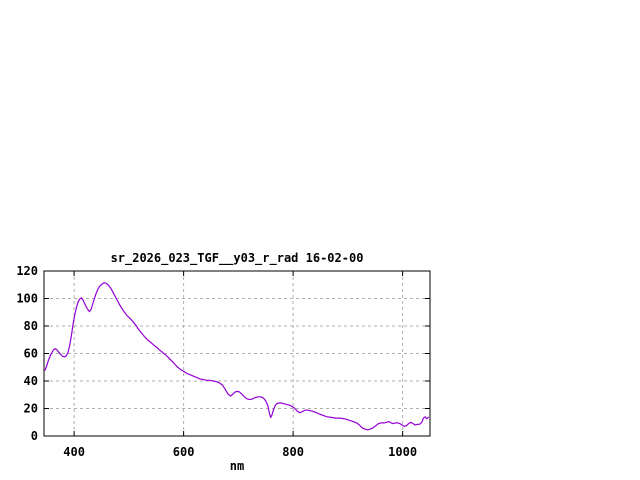 The image size is (640, 480). What do you see at coordinates (293, 452) in the screenshot?
I see `x-tick-label: 800` at bounding box center [293, 452].